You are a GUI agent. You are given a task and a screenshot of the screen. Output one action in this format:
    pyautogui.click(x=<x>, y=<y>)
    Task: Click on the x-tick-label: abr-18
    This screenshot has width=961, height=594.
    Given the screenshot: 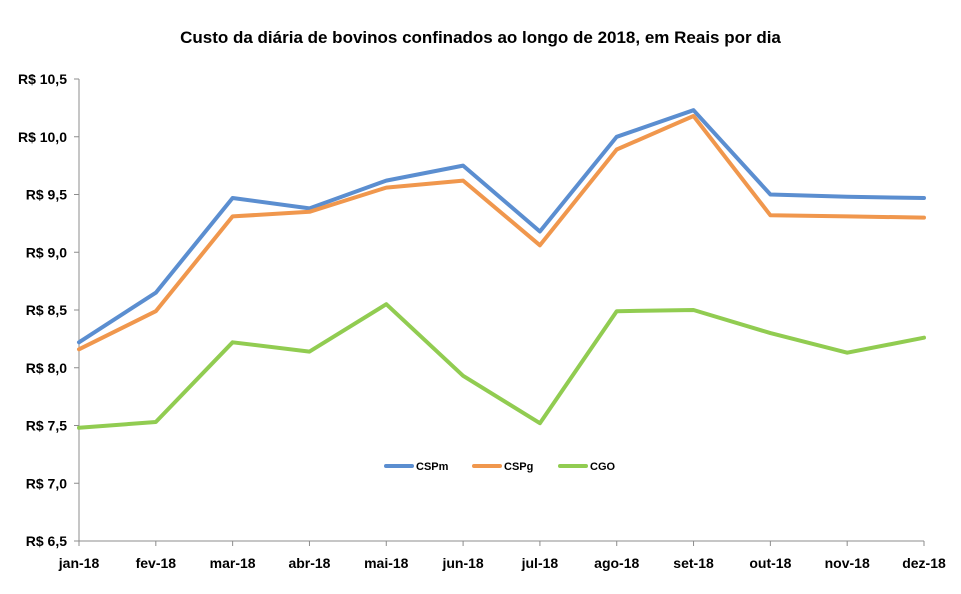 What is the action you would take?
    pyautogui.click(x=309, y=563)
    